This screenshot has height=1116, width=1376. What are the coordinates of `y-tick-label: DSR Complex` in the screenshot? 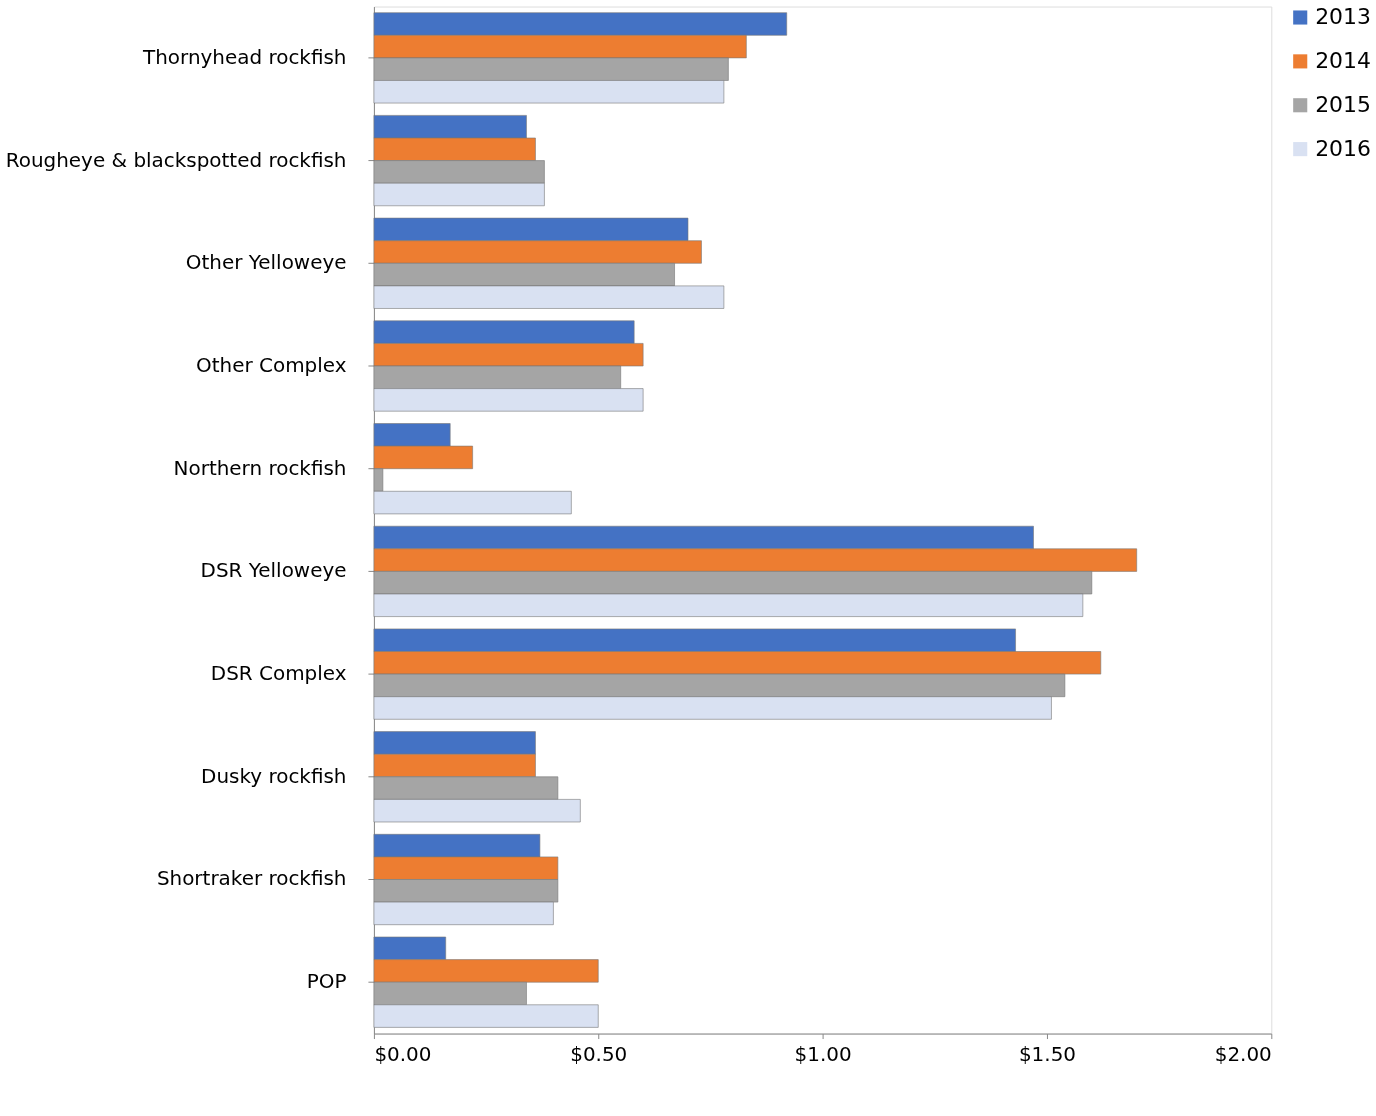 It's located at (278, 673).